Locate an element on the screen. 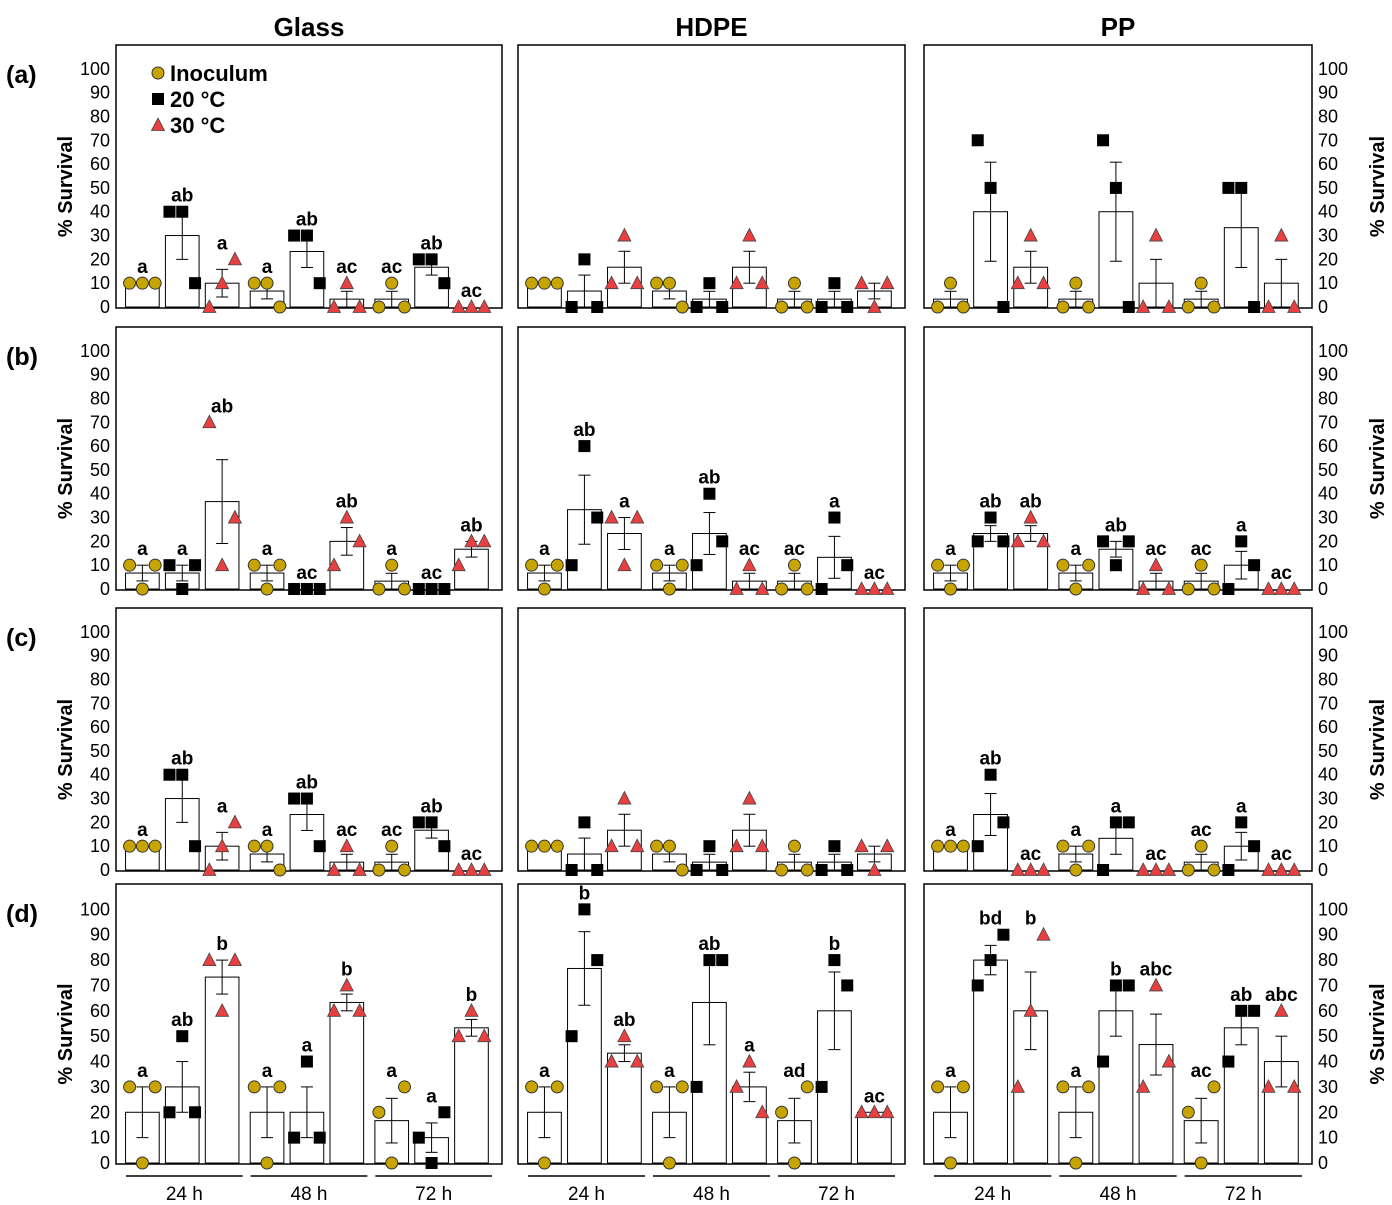 This screenshot has width=1392, height=1205. significance-label: ad is located at coordinates (794, 1071).